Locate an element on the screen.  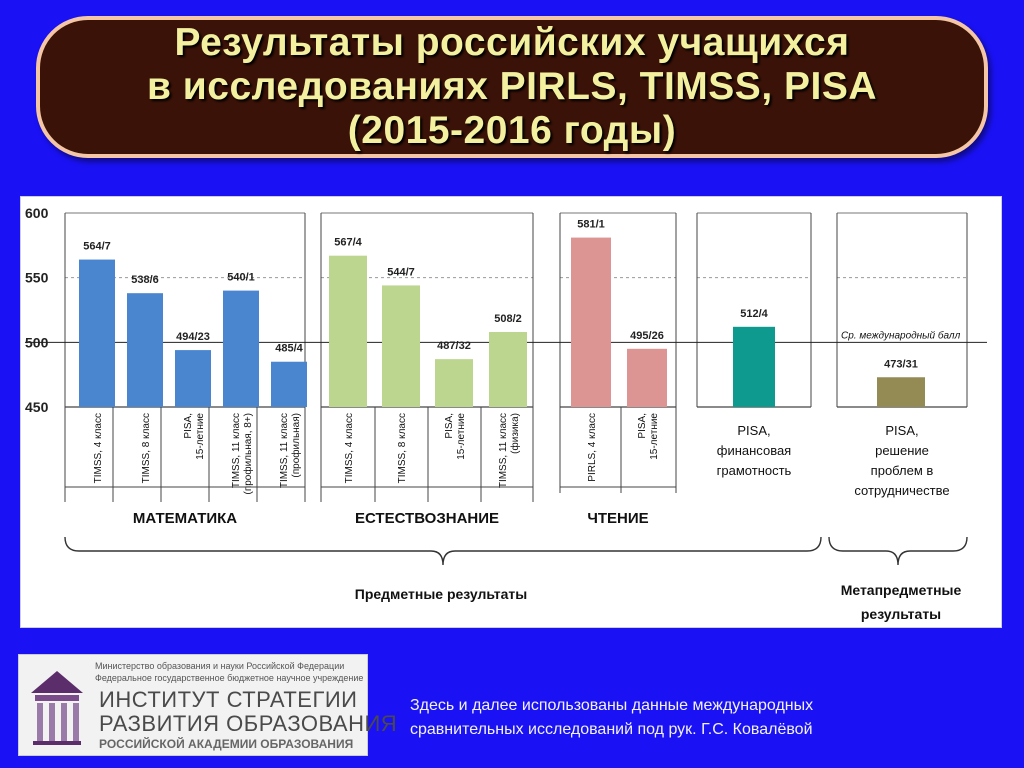
category-label: (профильная, 8+) is located at coordinates (248, 454).